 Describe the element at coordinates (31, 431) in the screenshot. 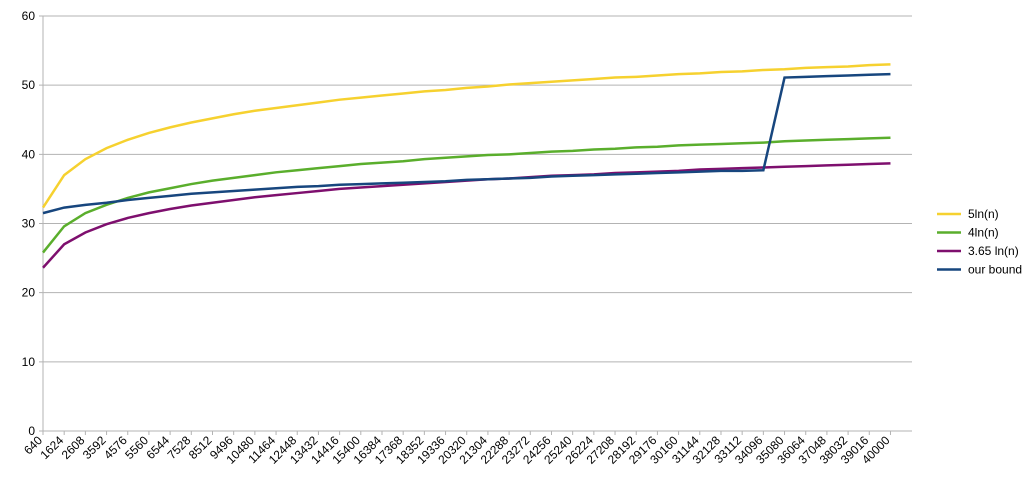

I see `y-tick-label: 0` at that location.